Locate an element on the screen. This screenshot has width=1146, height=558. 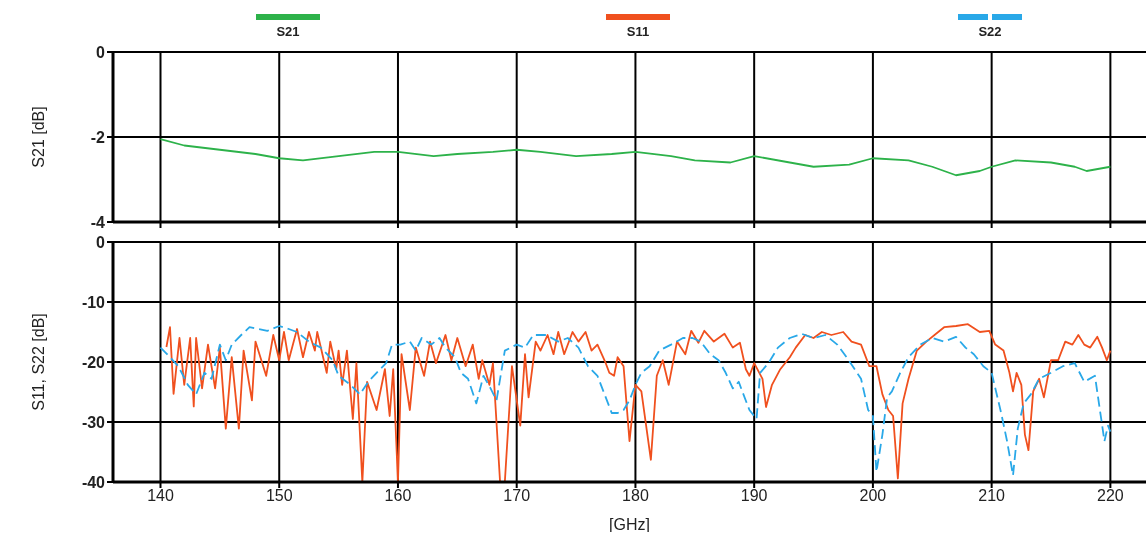
y-axis-title: S11, S22 [dB] is located at coordinates (38, 362).